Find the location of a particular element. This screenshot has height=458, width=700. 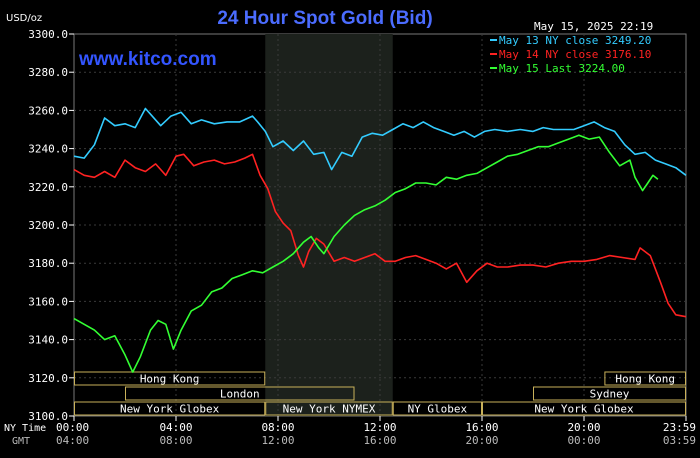

y-tick-label: 3120.0 is located at coordinates (48, 378).